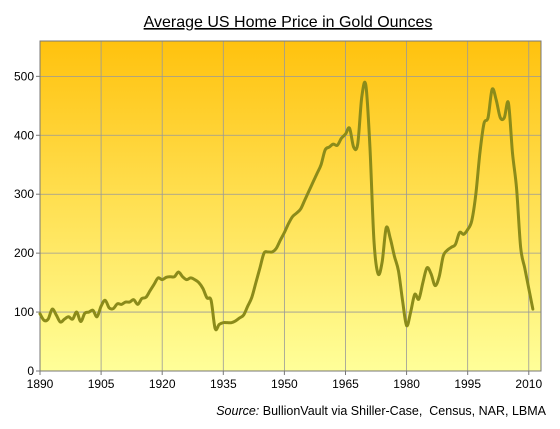 This screenshot has height=429, width=560. Describe the element at coordinates (101, 384) in the screenshot. I see `x-tick-label: 1905` at that location.